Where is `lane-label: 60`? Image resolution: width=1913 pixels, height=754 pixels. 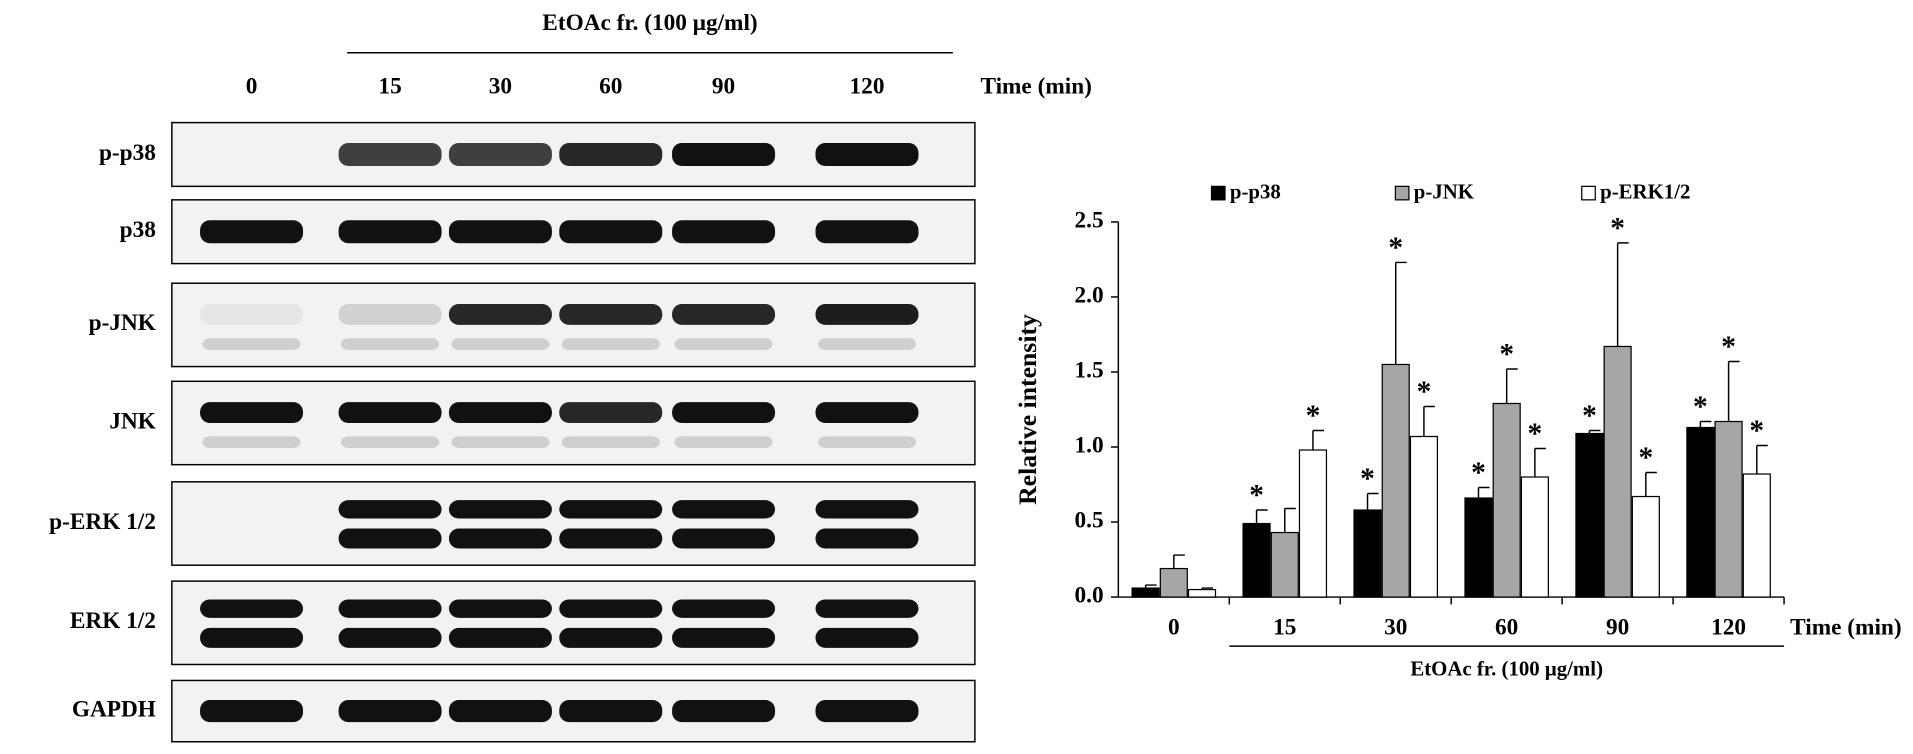
lane-label: 60 is located at coordinates (610, 87).